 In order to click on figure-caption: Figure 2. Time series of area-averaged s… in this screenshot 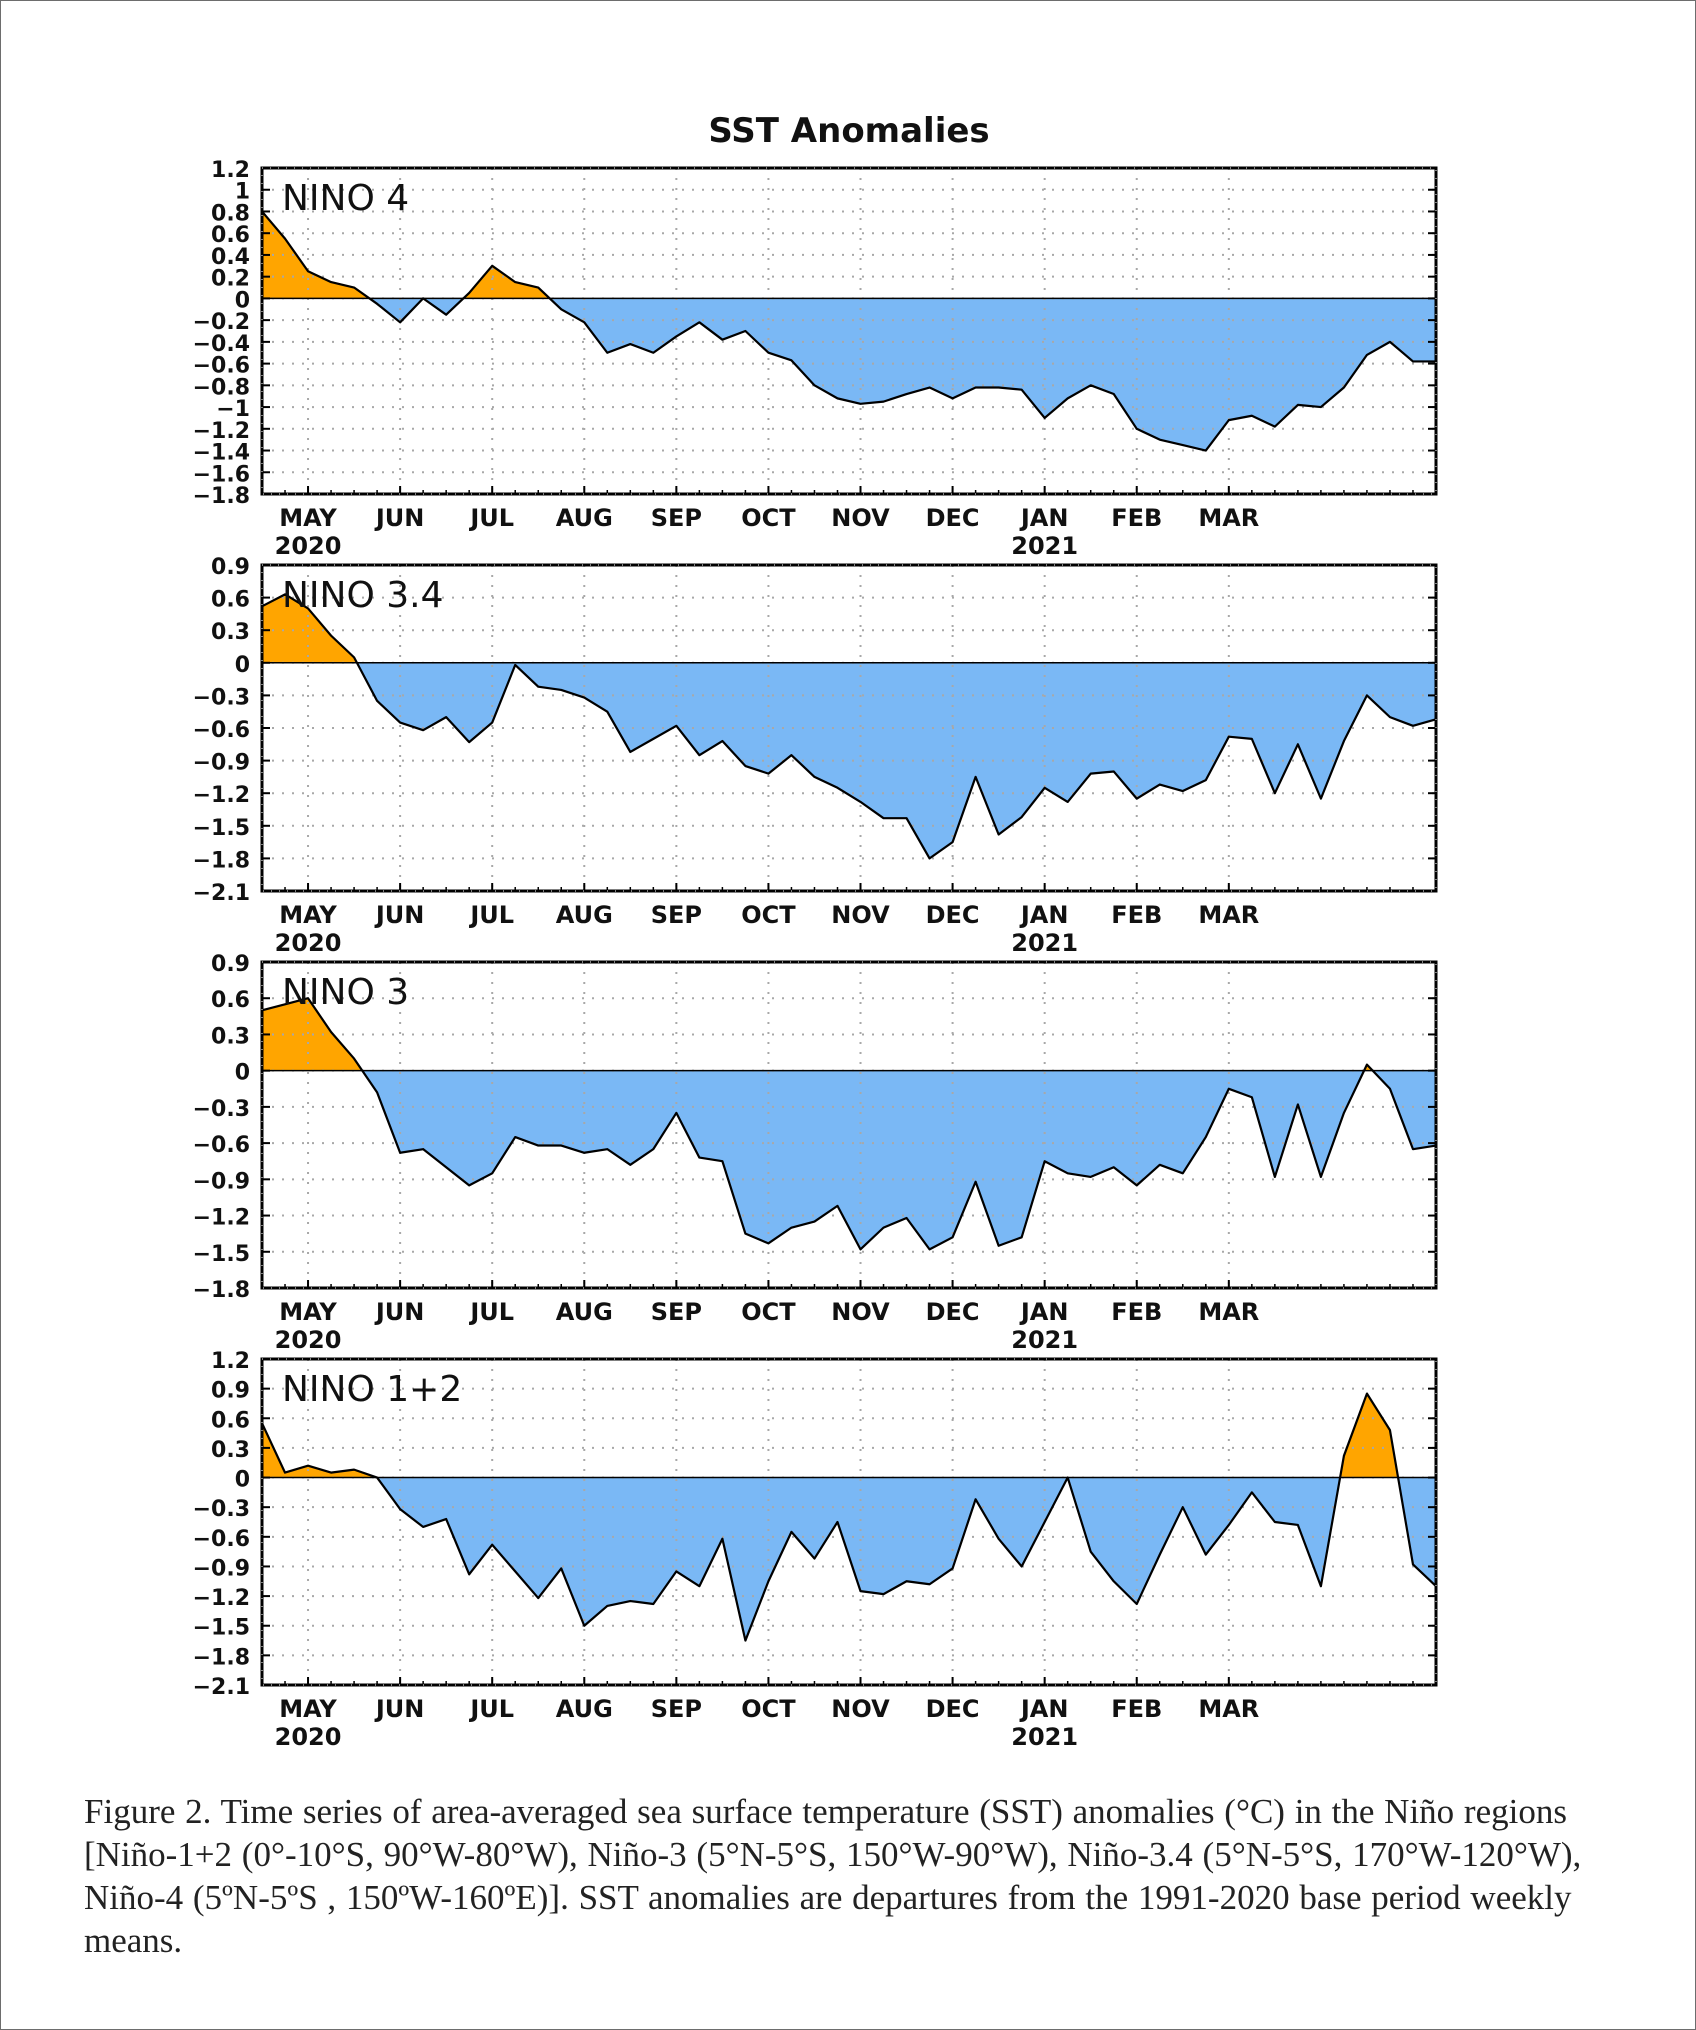, I will do `click(833, 1876)`.